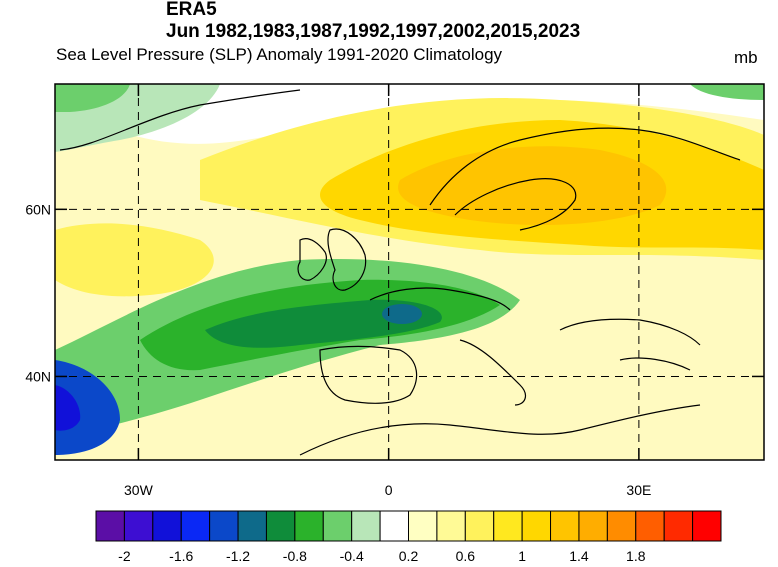 The height and width of the screenshot is (567, 778). I want to click on italy-coast, so click(493, 372).